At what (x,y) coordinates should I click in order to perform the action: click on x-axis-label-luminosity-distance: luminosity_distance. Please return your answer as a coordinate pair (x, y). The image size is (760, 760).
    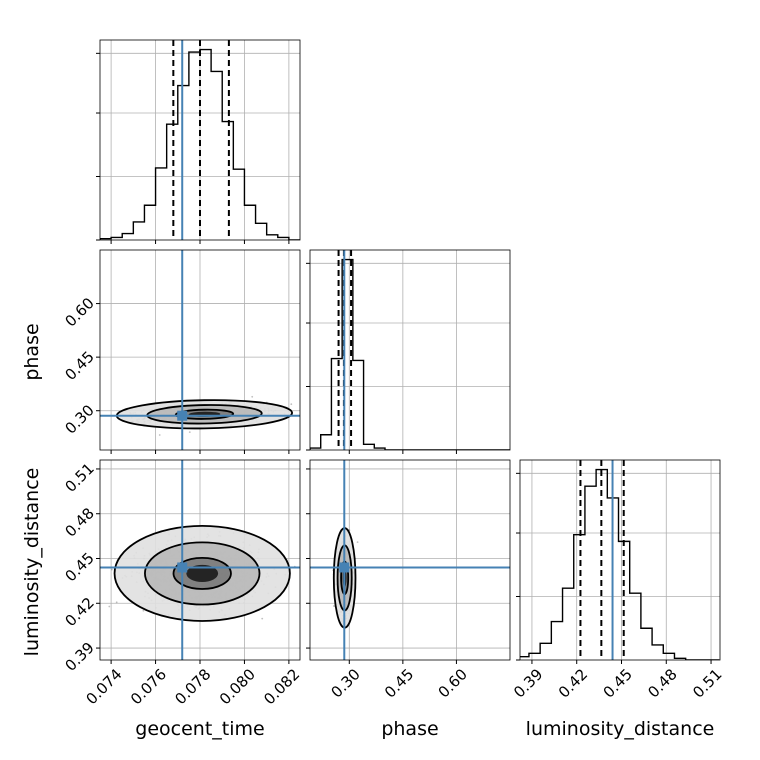
    Looking at the image, I should click on (620, 729).